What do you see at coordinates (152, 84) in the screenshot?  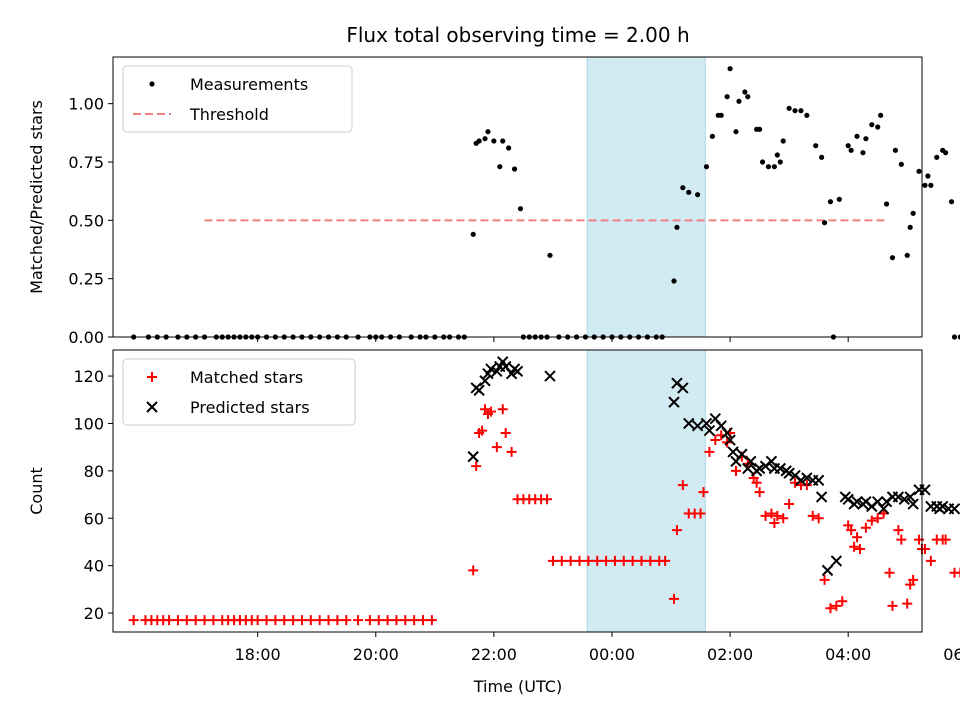 I see `legend-measurements-marker` at bounding box center [152, 84].